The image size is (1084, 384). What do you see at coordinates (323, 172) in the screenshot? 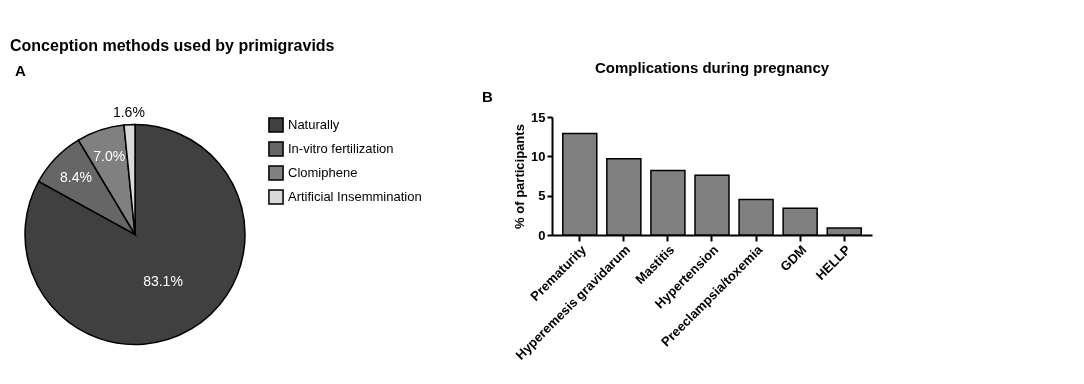
I see `legend-label: Clomiphene` at bounding box center [323, 172].